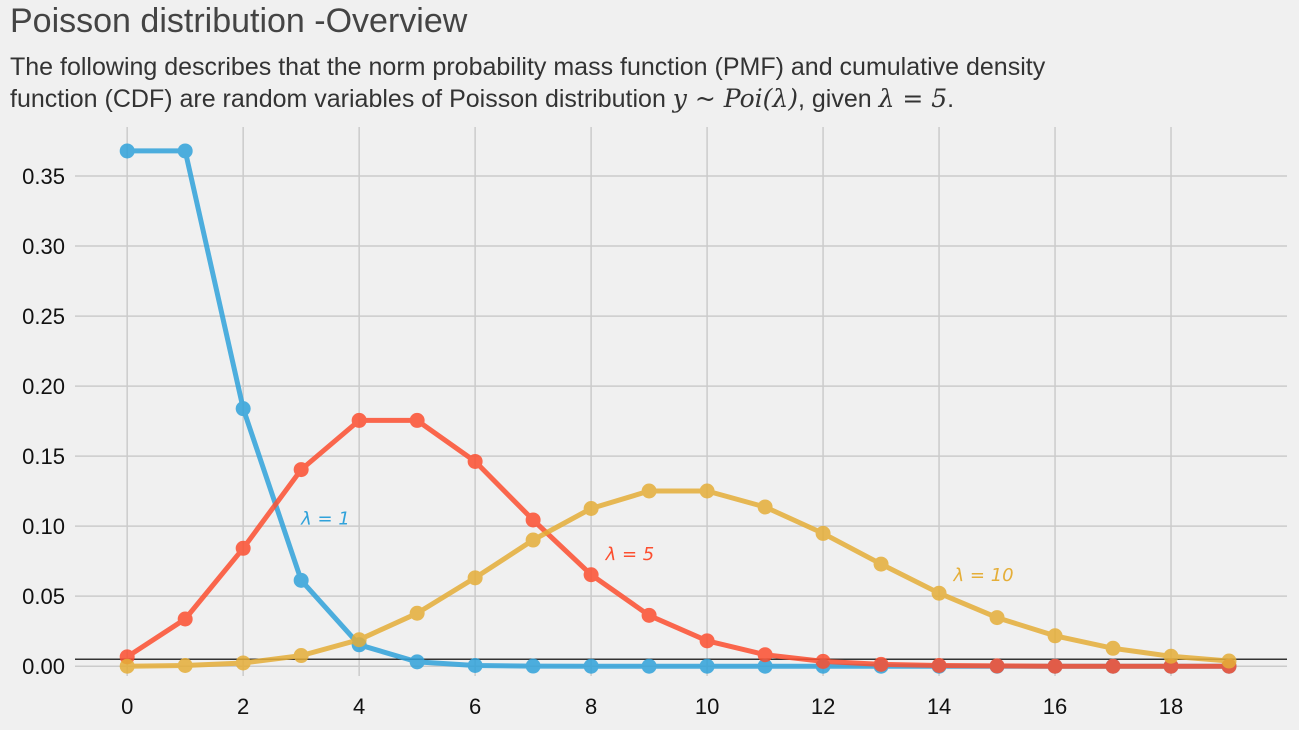 The height and width of the screenshot is (730, 1299). I want to click on x-tick-label-16: 16, so click(1055, 706).